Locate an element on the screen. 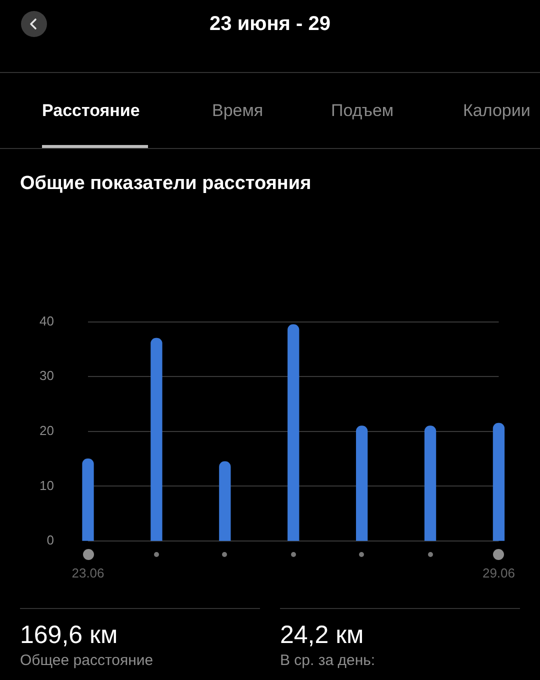 The image size is (540, 680). y-tick-label: 20 is located at coordinates (47, 430).